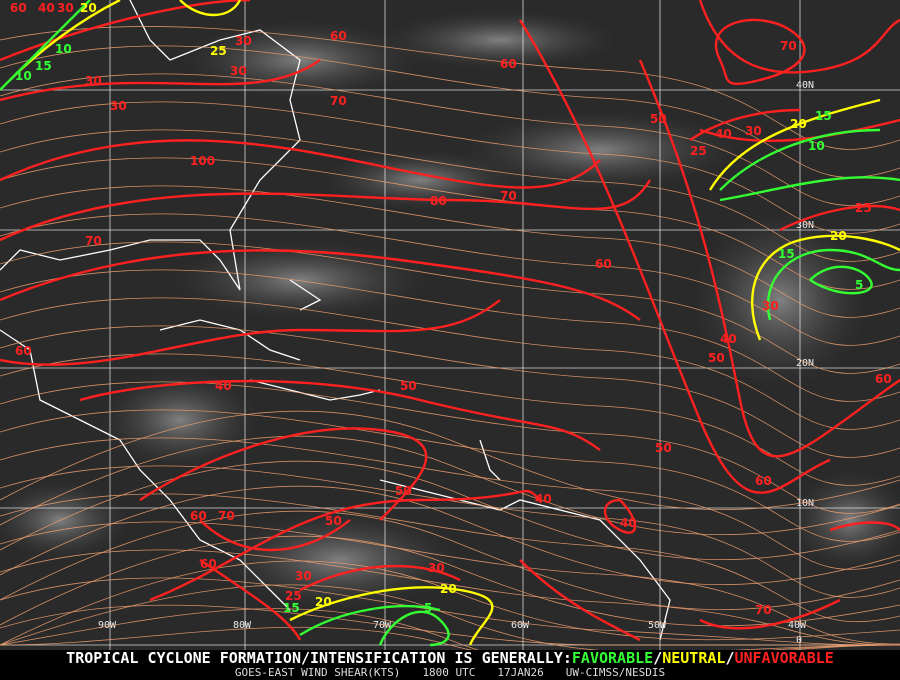 The height and width of the screenshot is (680, 900). Describe the element at coordinates (382, 625) in the screenshot. I see `longitude-label: 70W` at that location.